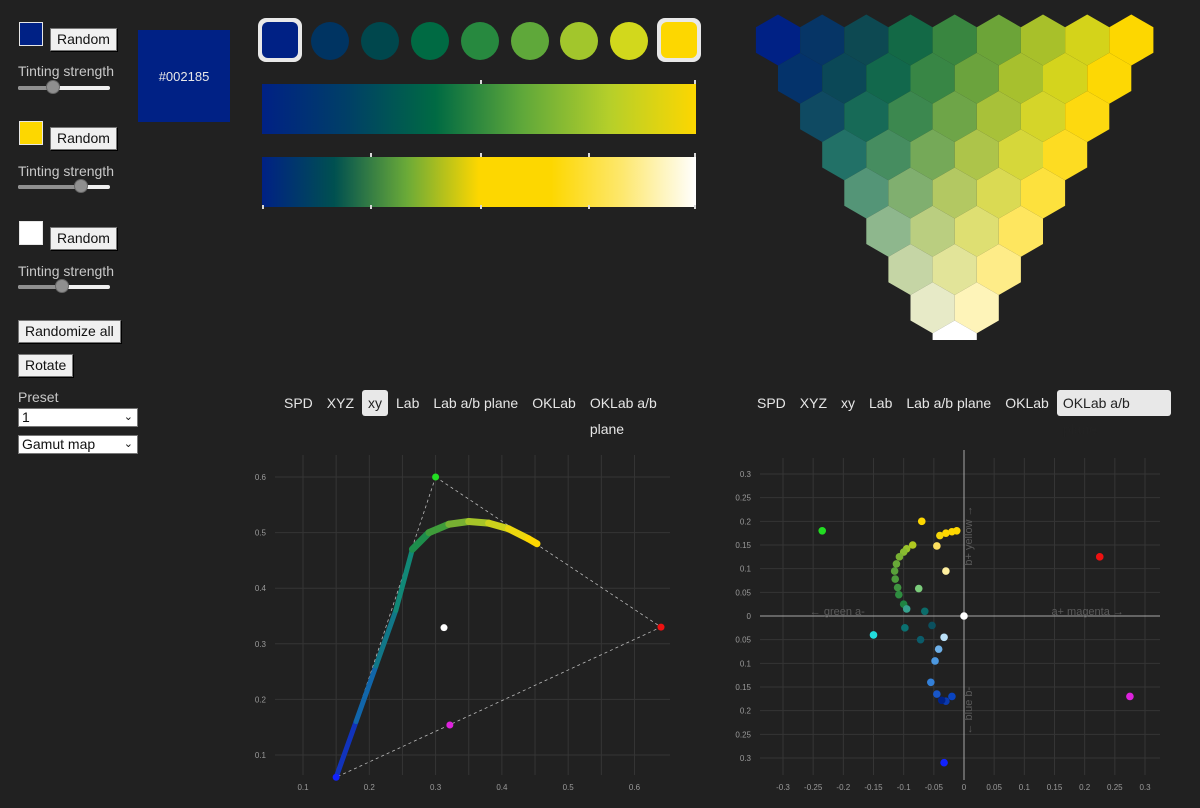 Image resolution: width=1200 pixels, height=808 pixels. Describe the element at coordinates (83, 238) in the screenshot. I see `random-button-3: Random` at that location.